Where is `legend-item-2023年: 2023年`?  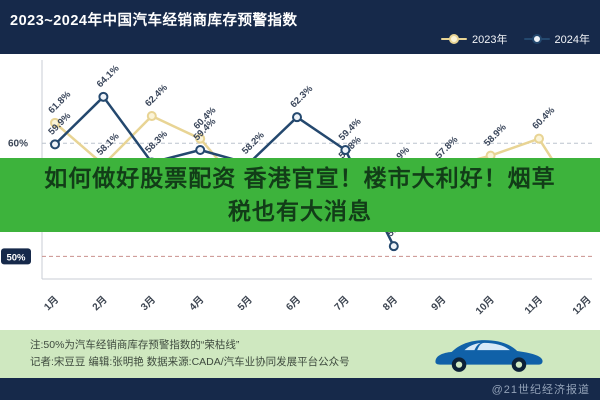
legend-item-2023年: 2023年 is located at coordinates (474, 39).